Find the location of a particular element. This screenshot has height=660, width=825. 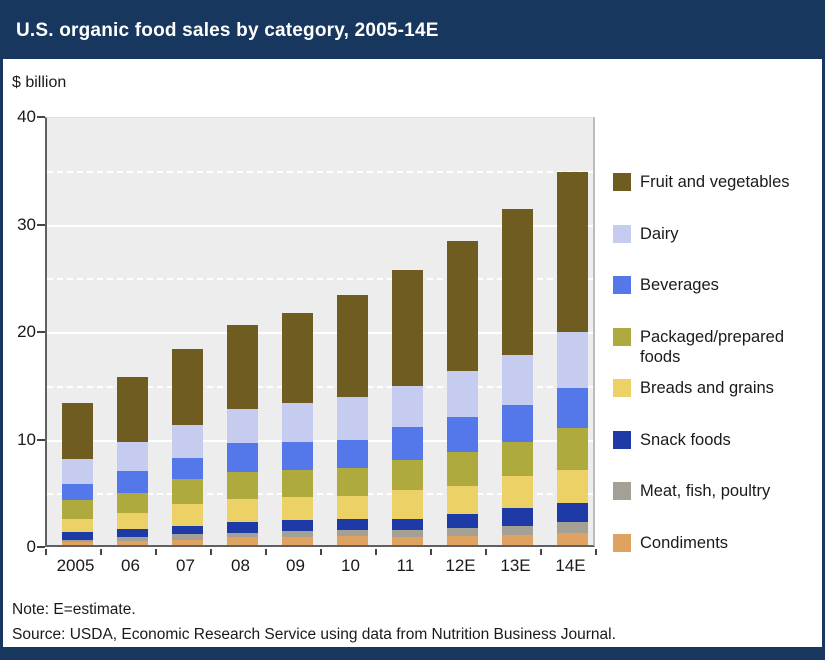

legend-label: Beverages is located at coordinates (679, 285).